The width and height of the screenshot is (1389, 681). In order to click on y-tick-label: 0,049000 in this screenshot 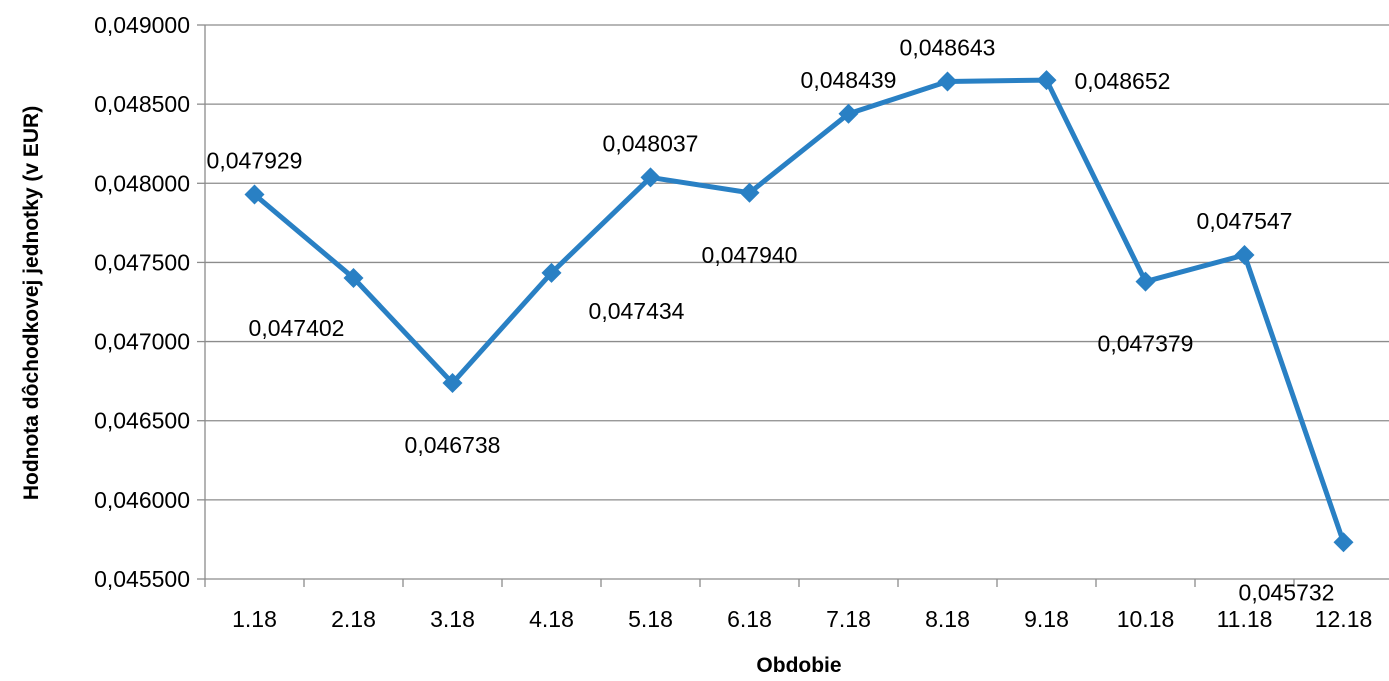, I will do `click(142, 25)`.